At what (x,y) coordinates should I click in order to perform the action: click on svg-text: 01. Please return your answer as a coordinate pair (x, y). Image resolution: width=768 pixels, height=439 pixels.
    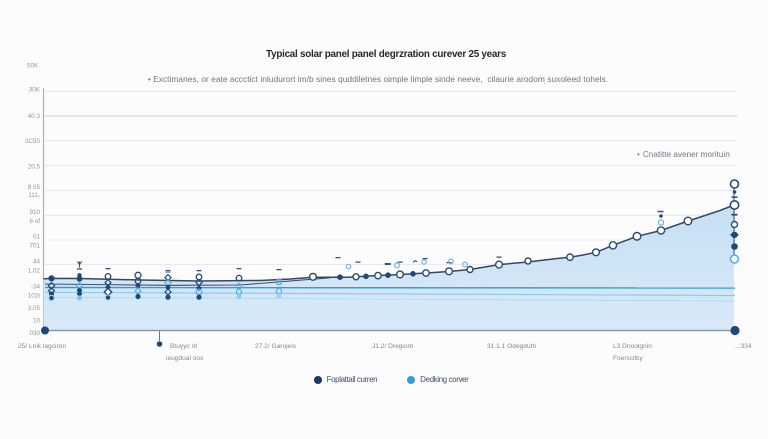
    Looking at the image, I should click on (37, 237).